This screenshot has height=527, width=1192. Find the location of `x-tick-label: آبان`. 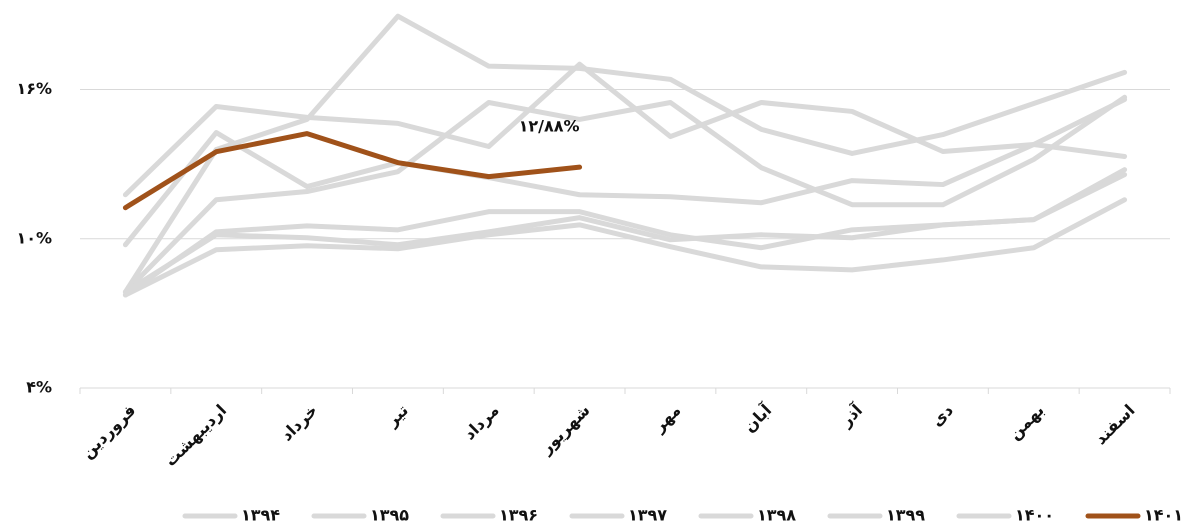

x-tick-label: آبان is located at coordinates (757, 418).